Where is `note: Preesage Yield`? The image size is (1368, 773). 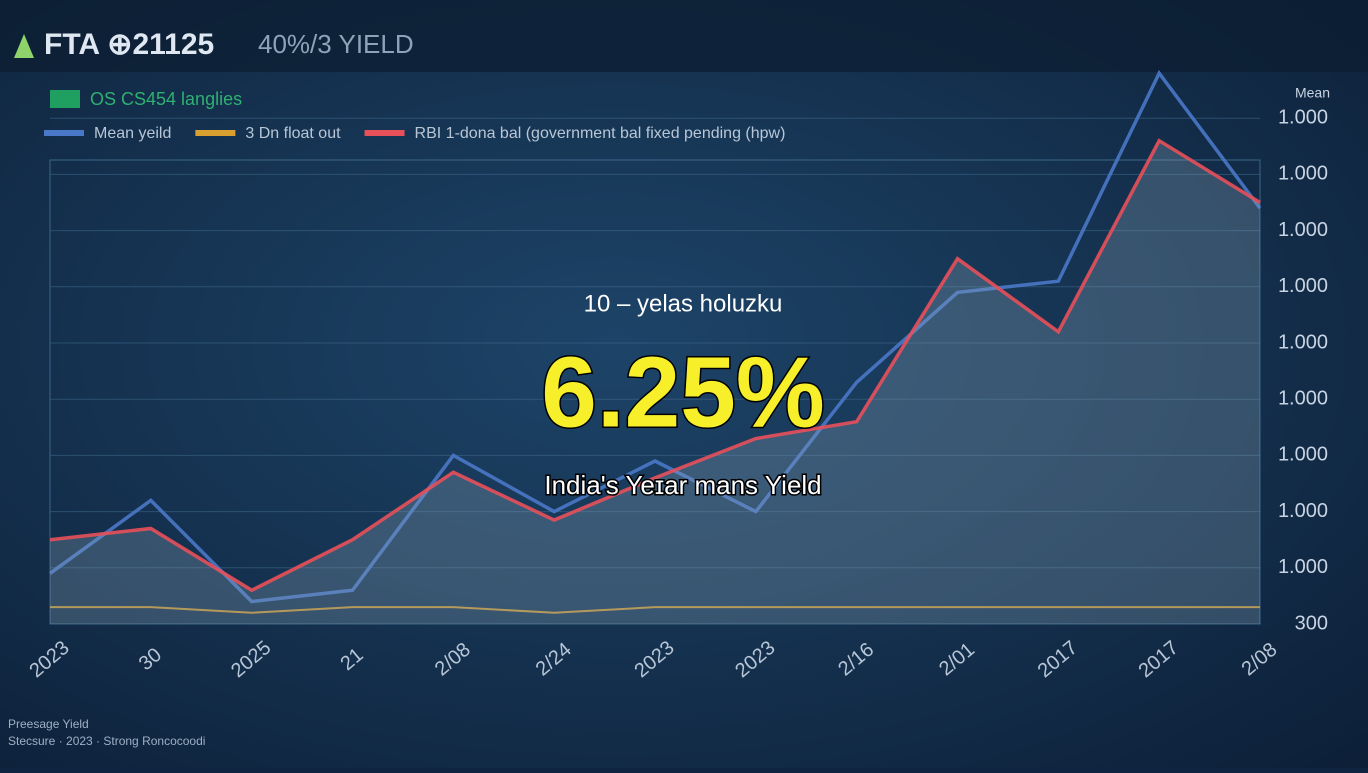 note: Preesage Yield is located at coordinates (48, 724).